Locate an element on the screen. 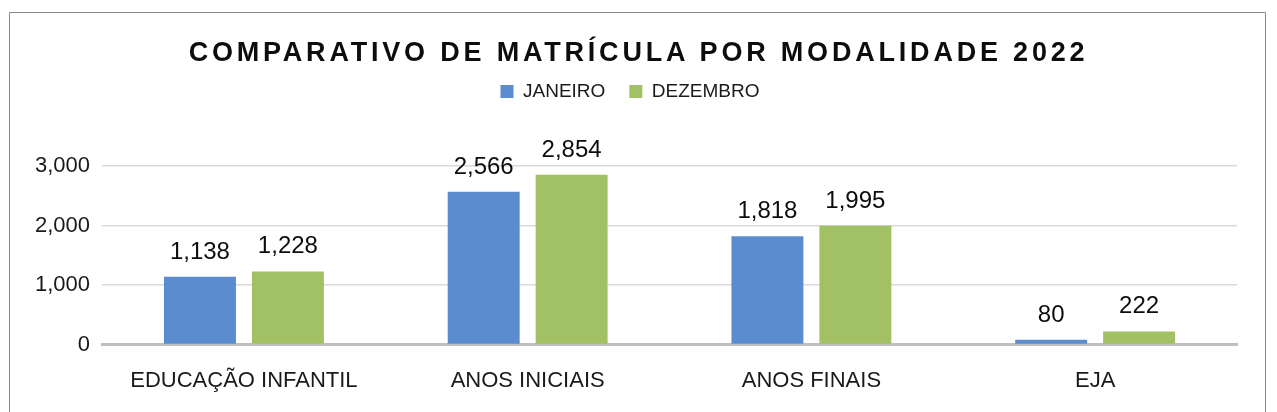 The height and width of the screenshot is (412, 1277). y-tick-label: 2,000 is located at coordinates (62, 224).